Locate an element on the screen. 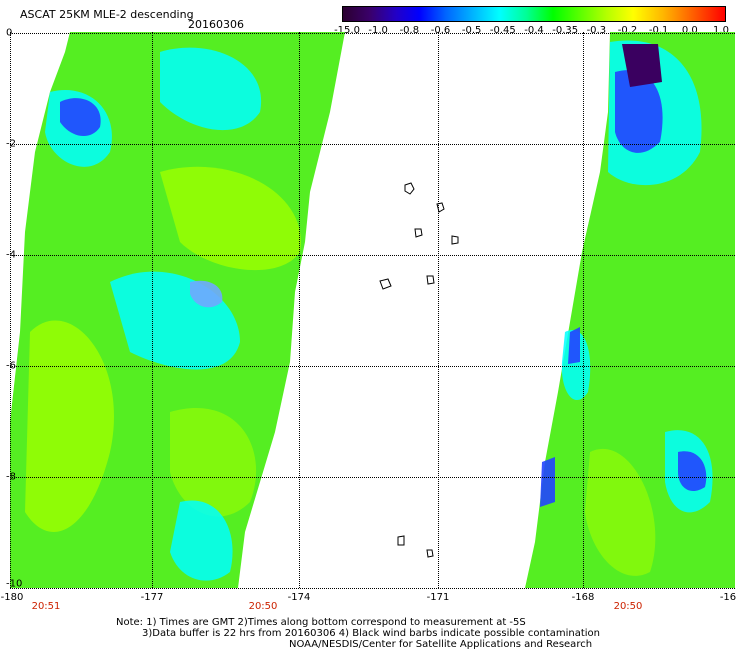  y-tick-label: -2 is located at coordinates (11, 144).